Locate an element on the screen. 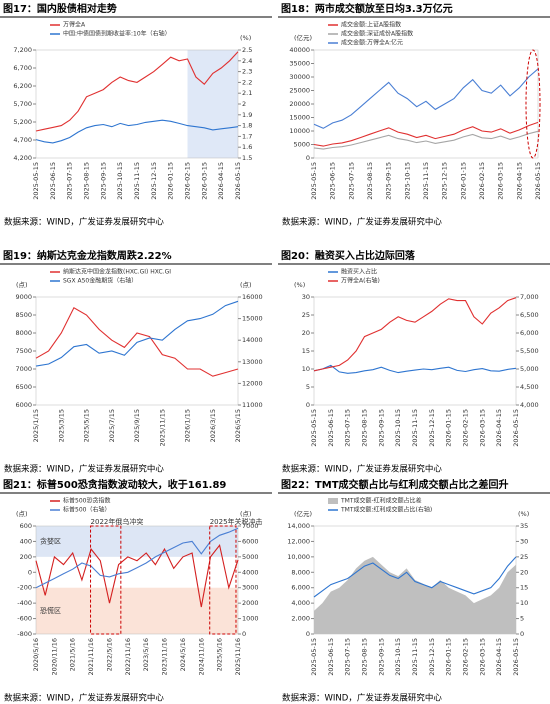 The width and height of the screenshot is (550, 704). x-tick-label: 2025-06-15 is located at coordinates (331, 657).